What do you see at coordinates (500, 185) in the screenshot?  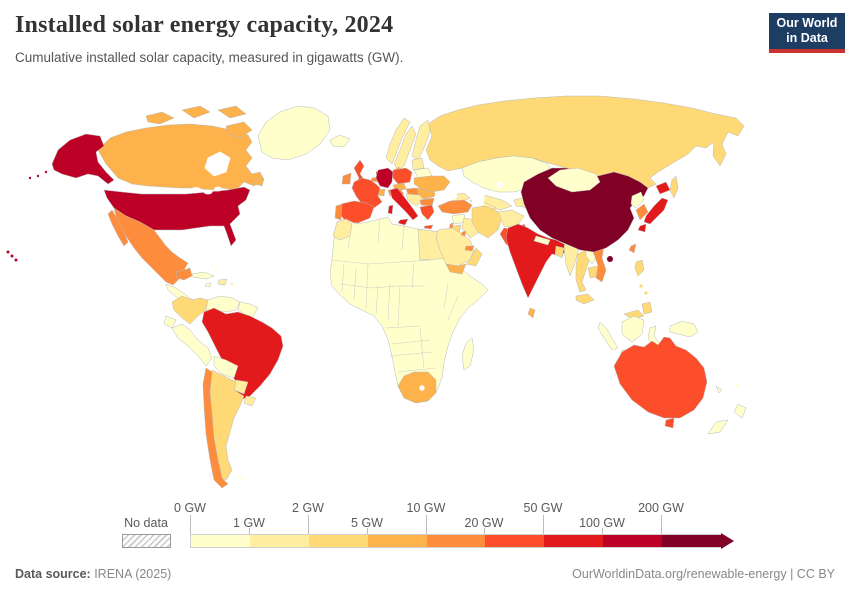 I see `aral-sea` at bounding box center [500, 185].